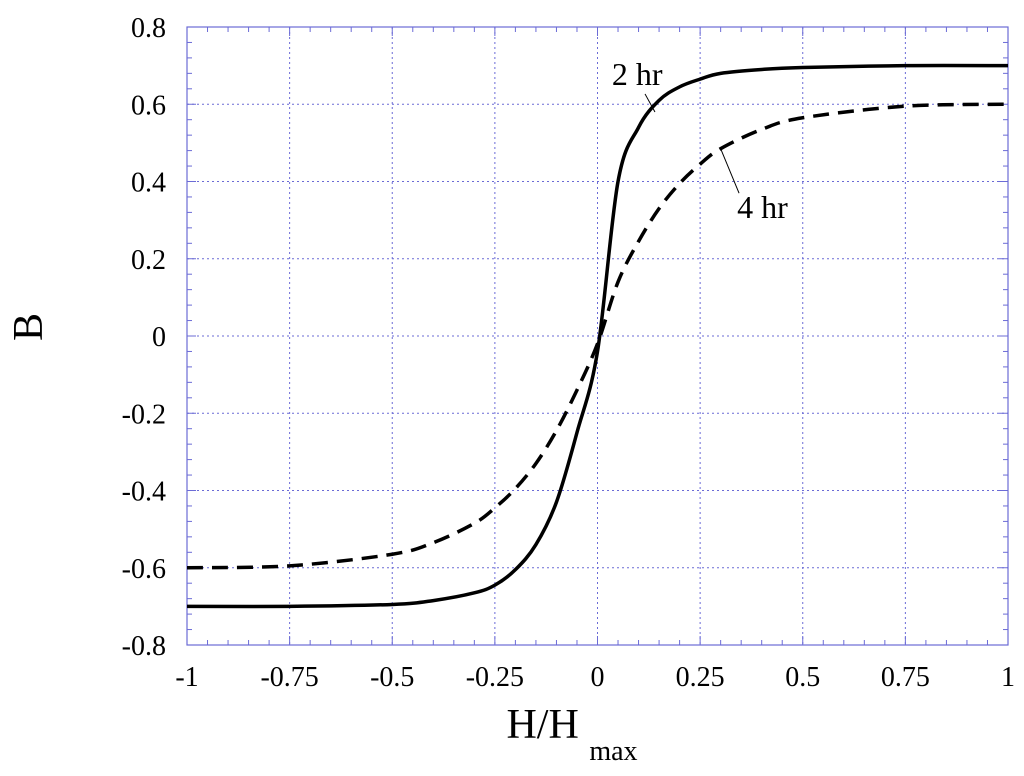 This screenshot has height=776, width=1024. Describe the element at coordinates (159, 337) in the screenshot. I see `y-tick-label: 0` at that location.